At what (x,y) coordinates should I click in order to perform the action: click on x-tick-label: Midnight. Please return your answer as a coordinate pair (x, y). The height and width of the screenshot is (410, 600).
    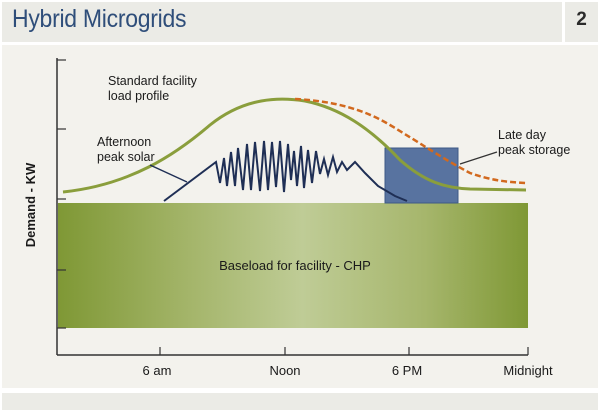
    Looking at the image, I should click on (528, 370).